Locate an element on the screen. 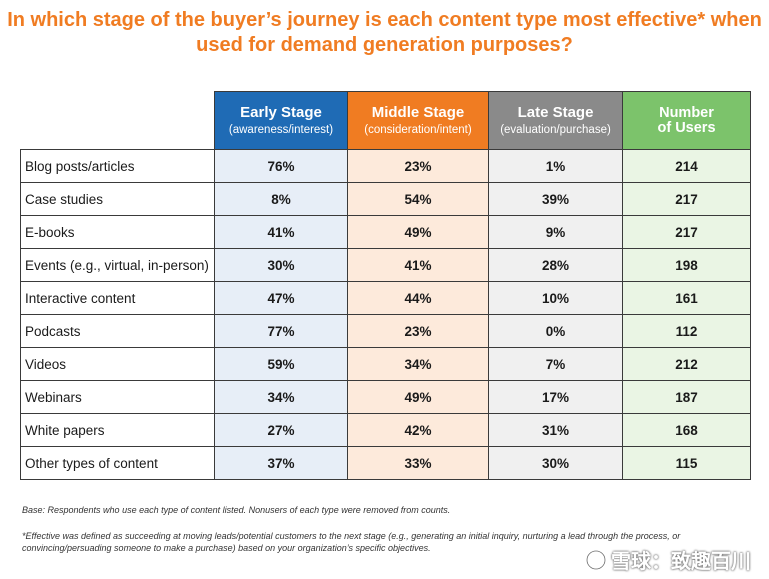 Image resolution: width=769 pixels, height=579 pixels. cell-early: 76% is located at coordinates (281, 166).